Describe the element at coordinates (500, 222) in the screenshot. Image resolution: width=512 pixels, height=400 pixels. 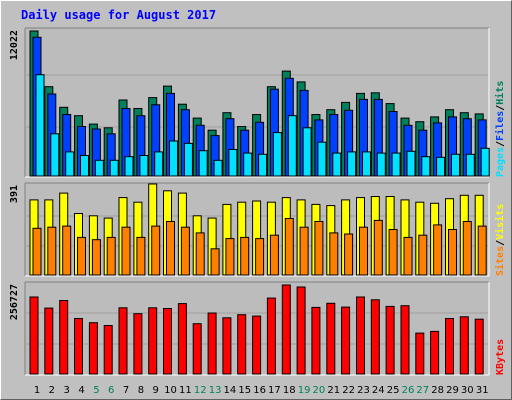
I see `panel-visits-sites-legend-visits: Visits` at that location.